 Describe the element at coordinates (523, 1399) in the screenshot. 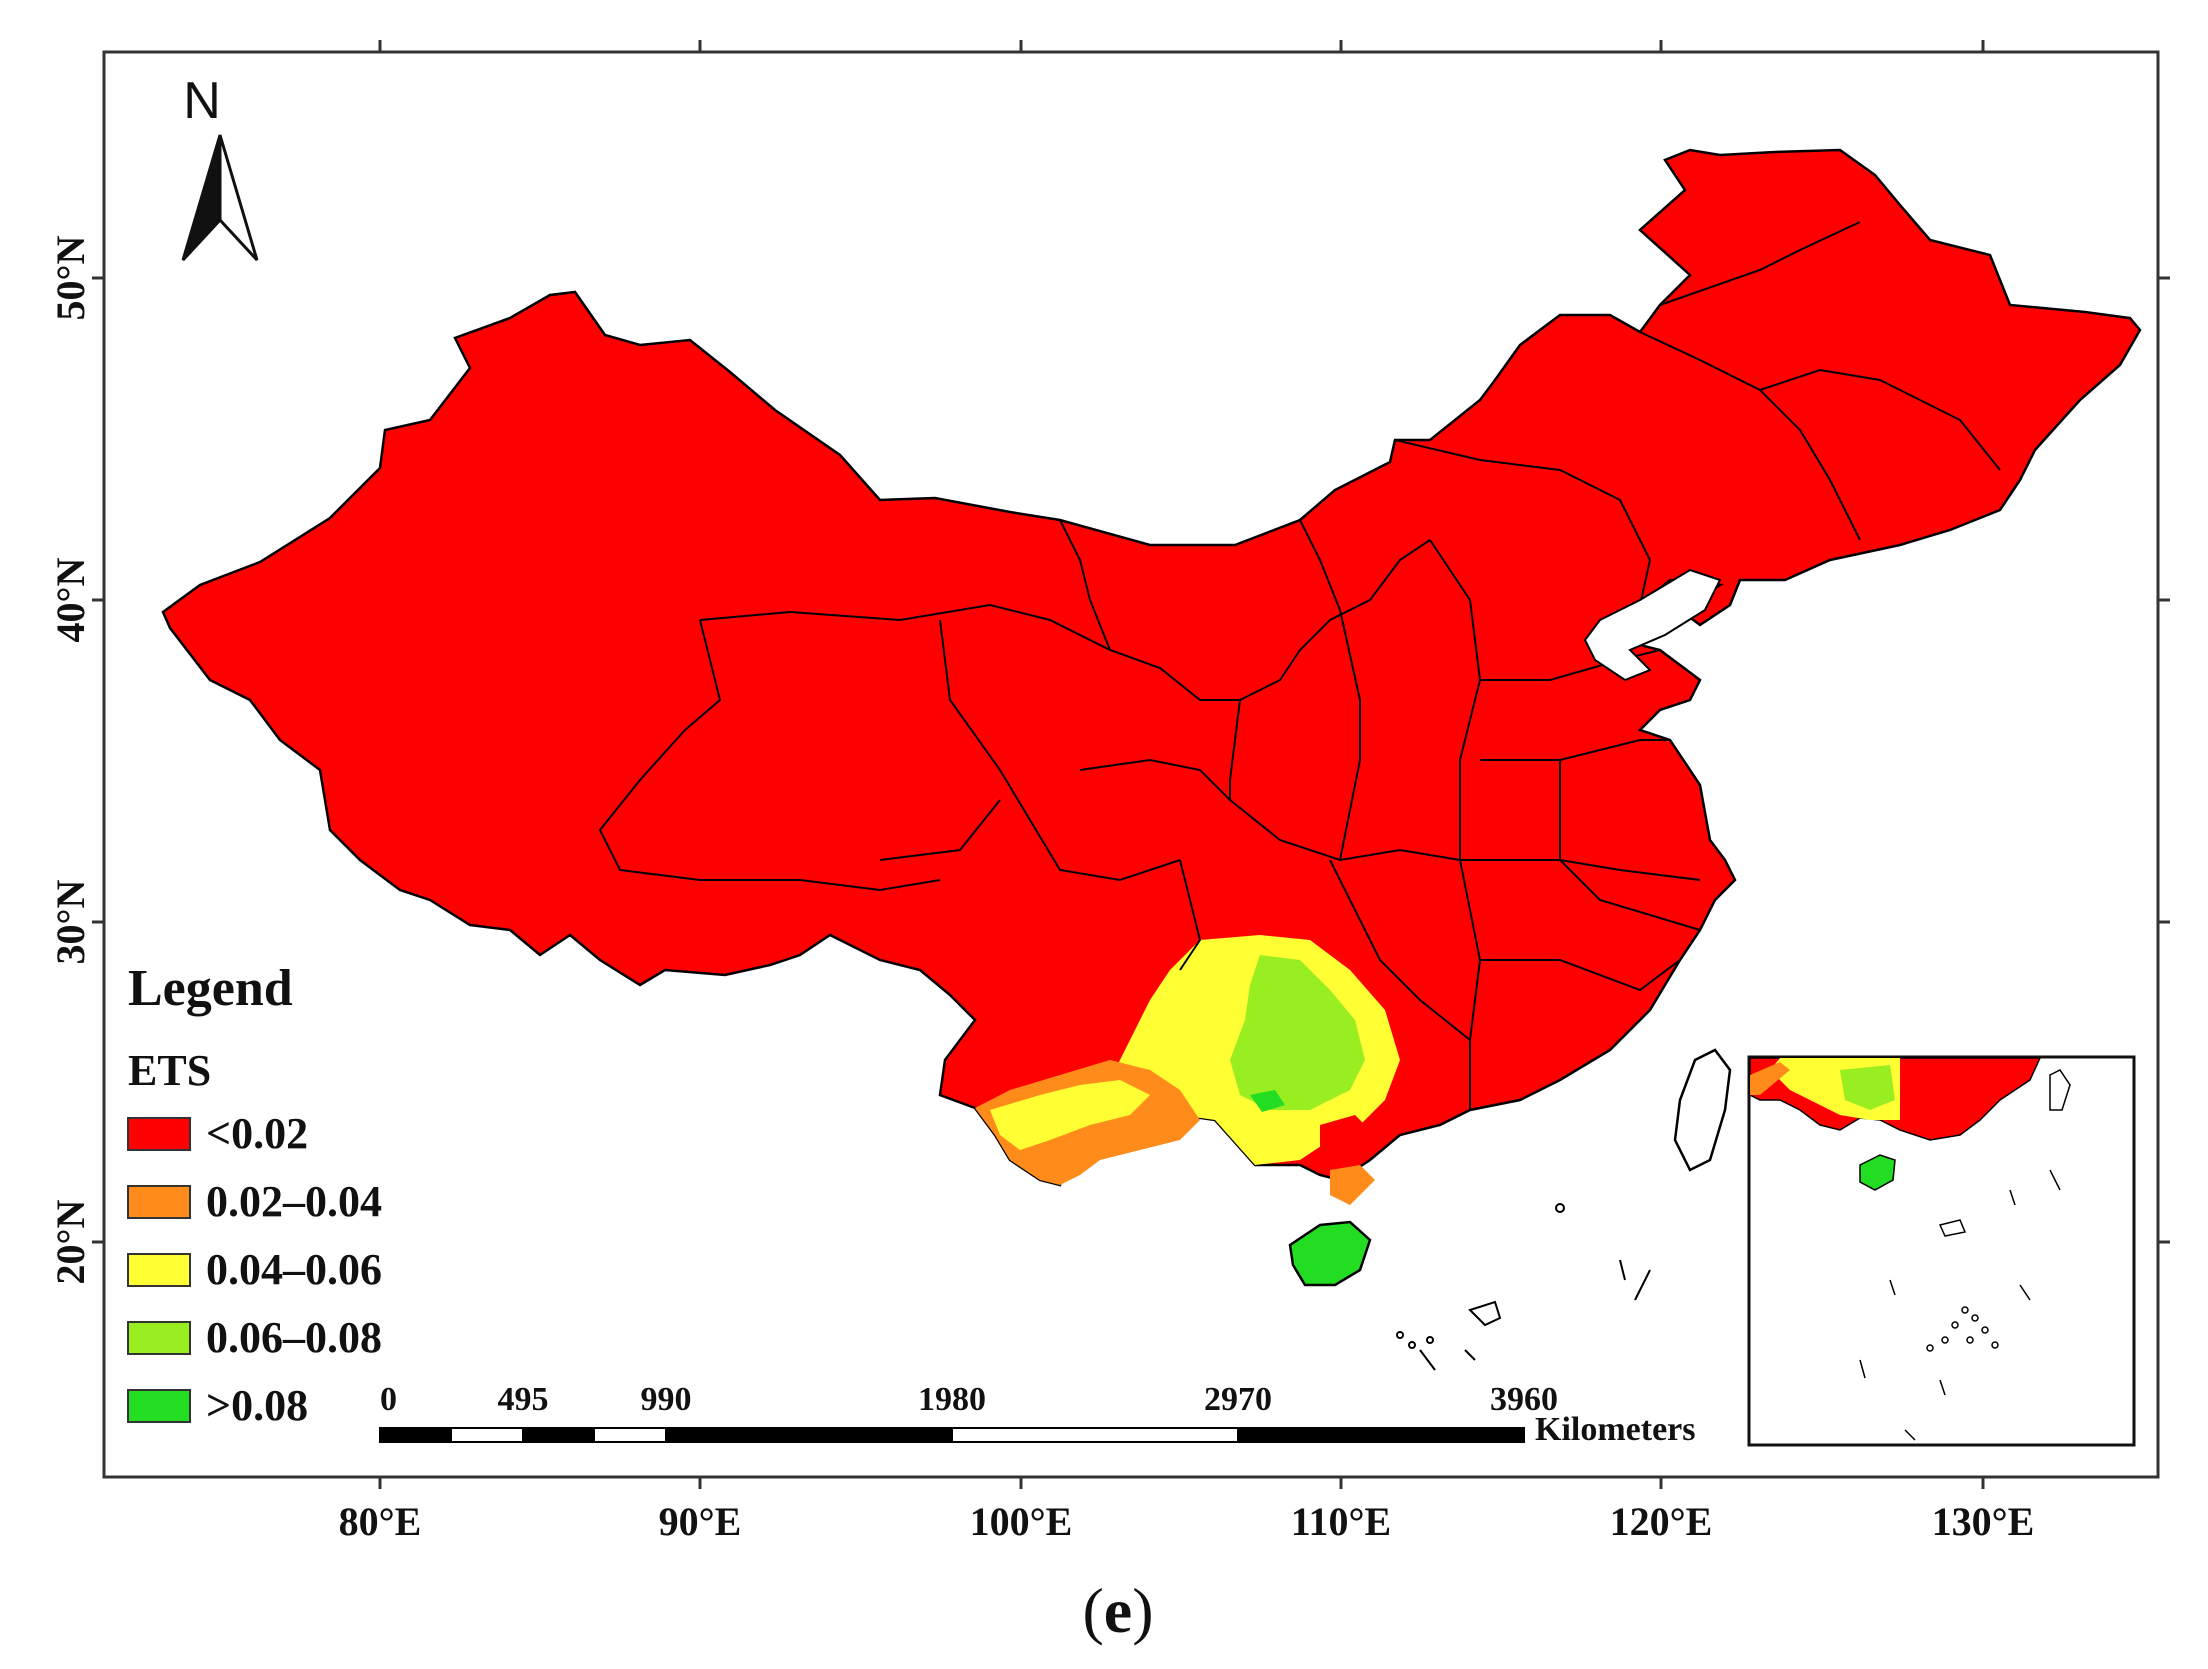

I see `scale-label-1: 495` at that location.